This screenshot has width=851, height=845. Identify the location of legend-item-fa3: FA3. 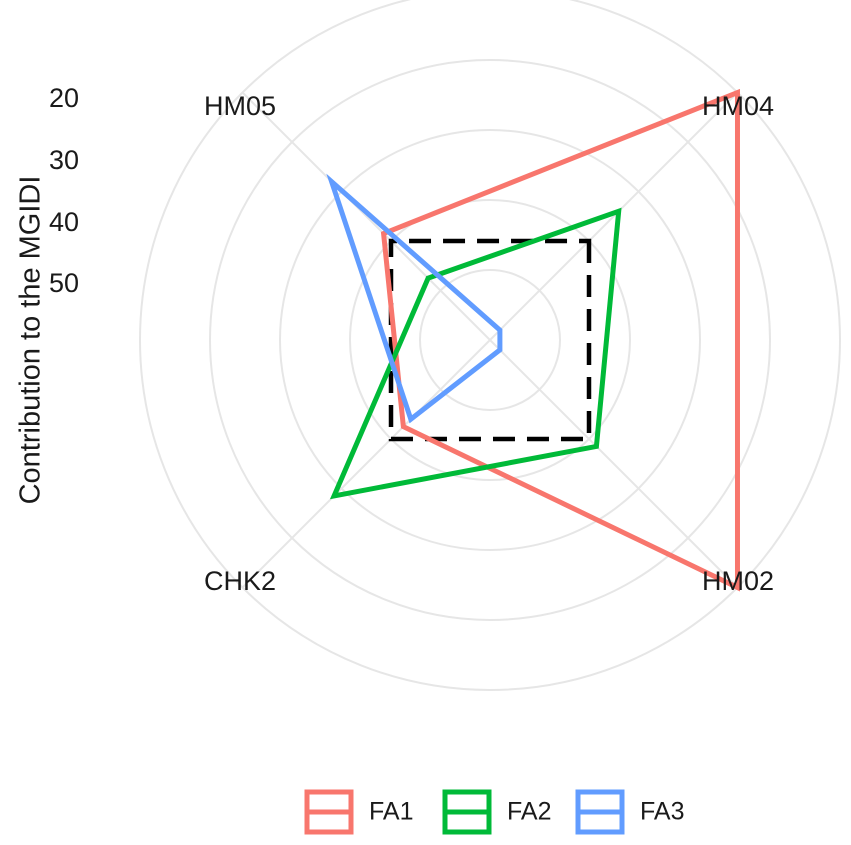
(629, 812).